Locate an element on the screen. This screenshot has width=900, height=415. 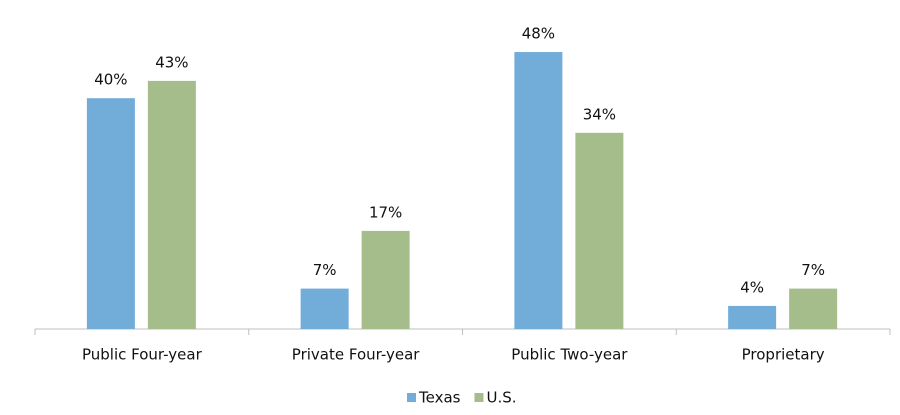
value-label: 43% is located at coordinates (171, 62).